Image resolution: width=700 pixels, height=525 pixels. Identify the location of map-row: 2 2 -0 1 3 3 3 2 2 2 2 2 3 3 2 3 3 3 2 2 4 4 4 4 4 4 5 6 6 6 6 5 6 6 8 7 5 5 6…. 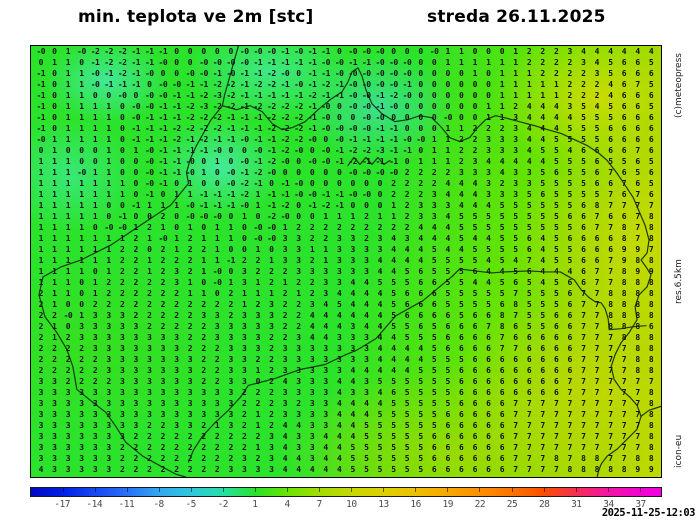
(346, 316).